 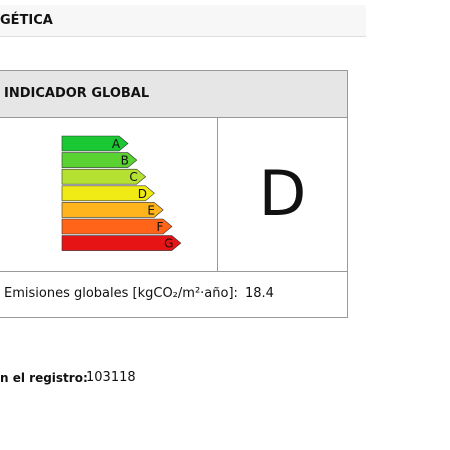 What do you see at coordinates (77, 93) in the screenshot?
I see `table-title: INDICADOR GLOBAL` at bounding box center [77, 93].